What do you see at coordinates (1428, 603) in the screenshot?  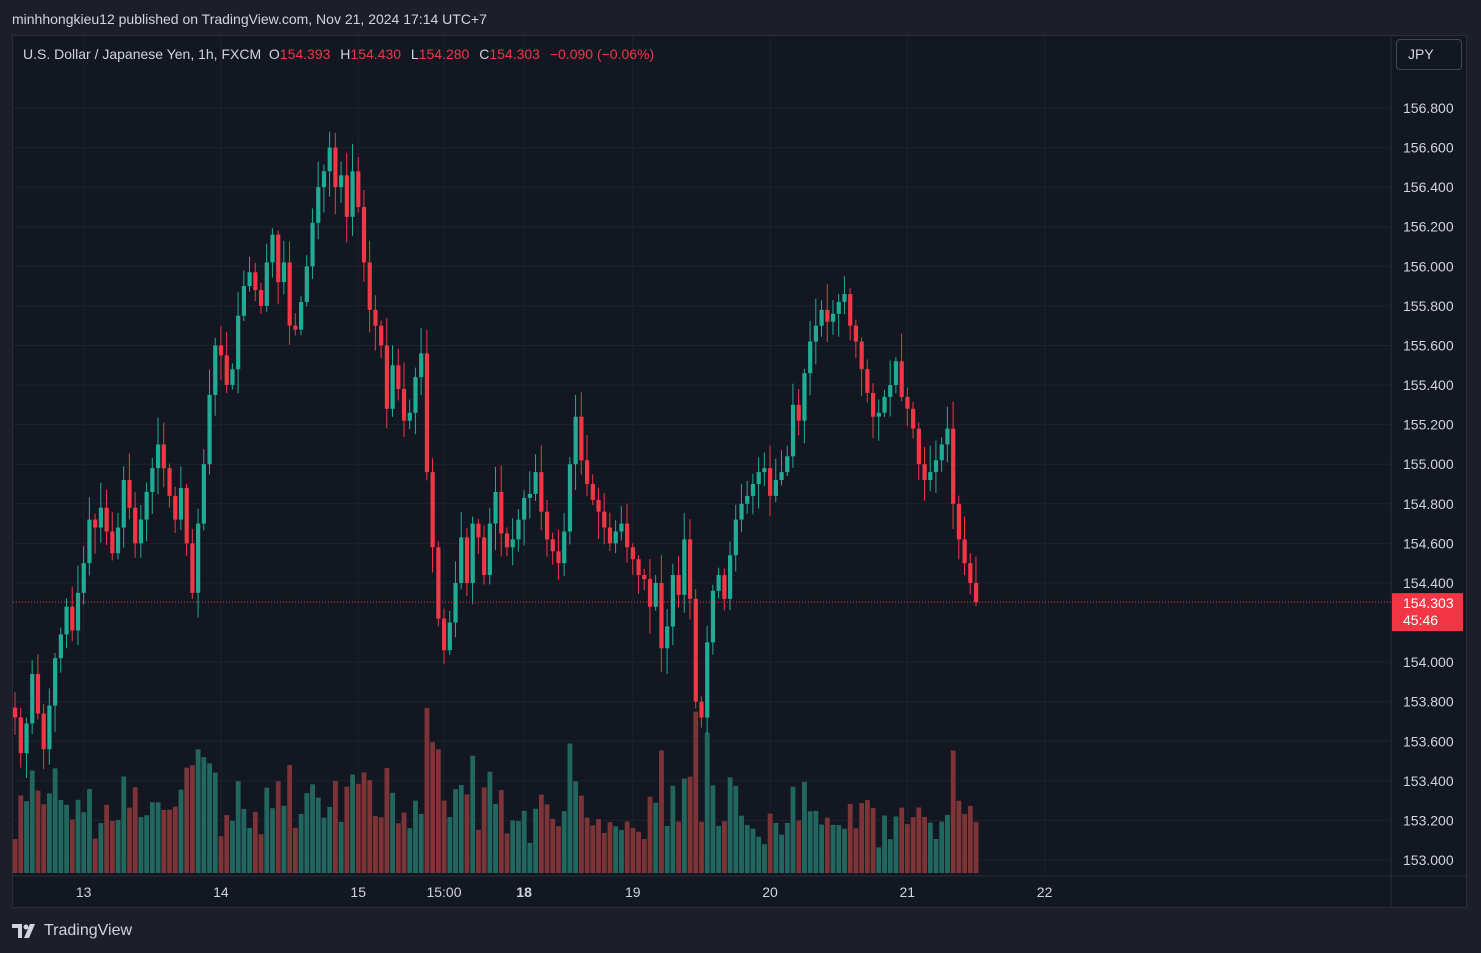 I see `last-price-value: 154.303` at bounding box center [1428, 603].